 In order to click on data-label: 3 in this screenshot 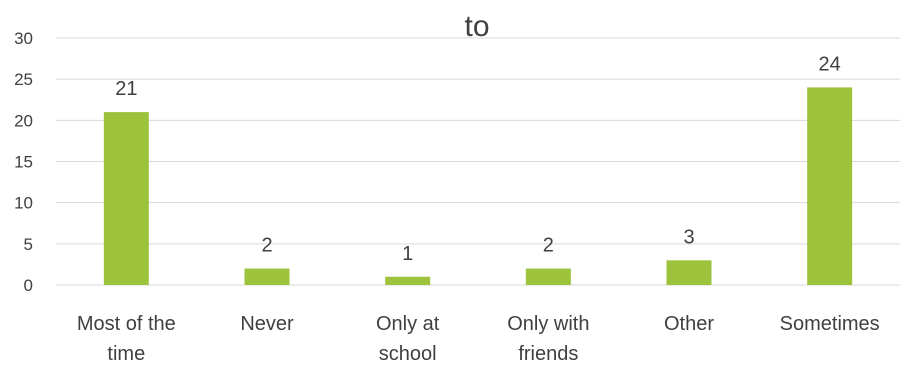, I will do `click(688, 237)`.